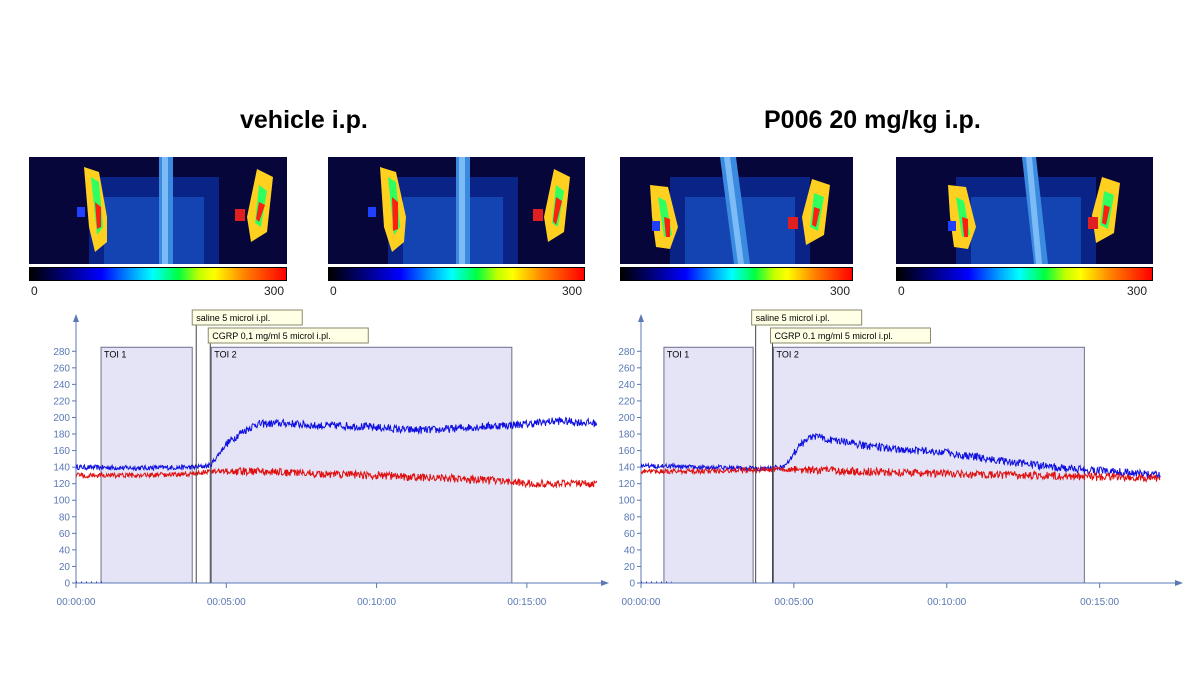  Describe the element at coordinates (158, 210) in the screenshot. I see `thermal-image-vehicle-before` at that location.